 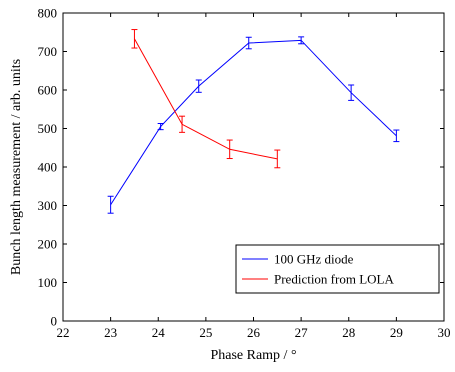 I want to click on legend-label: 100 GHz diode, so click(x=314, y=259).